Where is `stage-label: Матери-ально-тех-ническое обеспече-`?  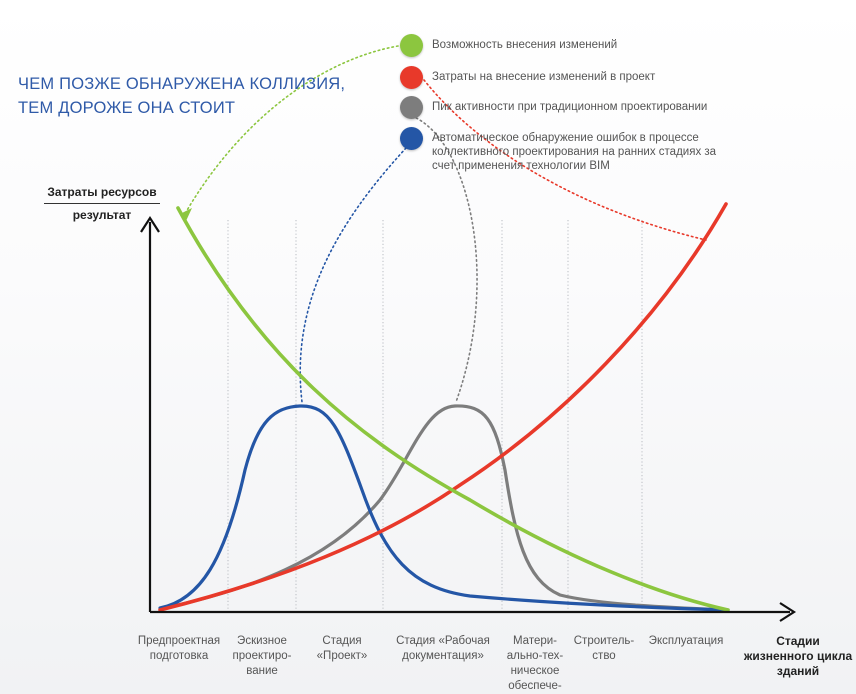 stage-label: Матери-ально-тех-ническое обеспече- is located at coordinates (535, 663).